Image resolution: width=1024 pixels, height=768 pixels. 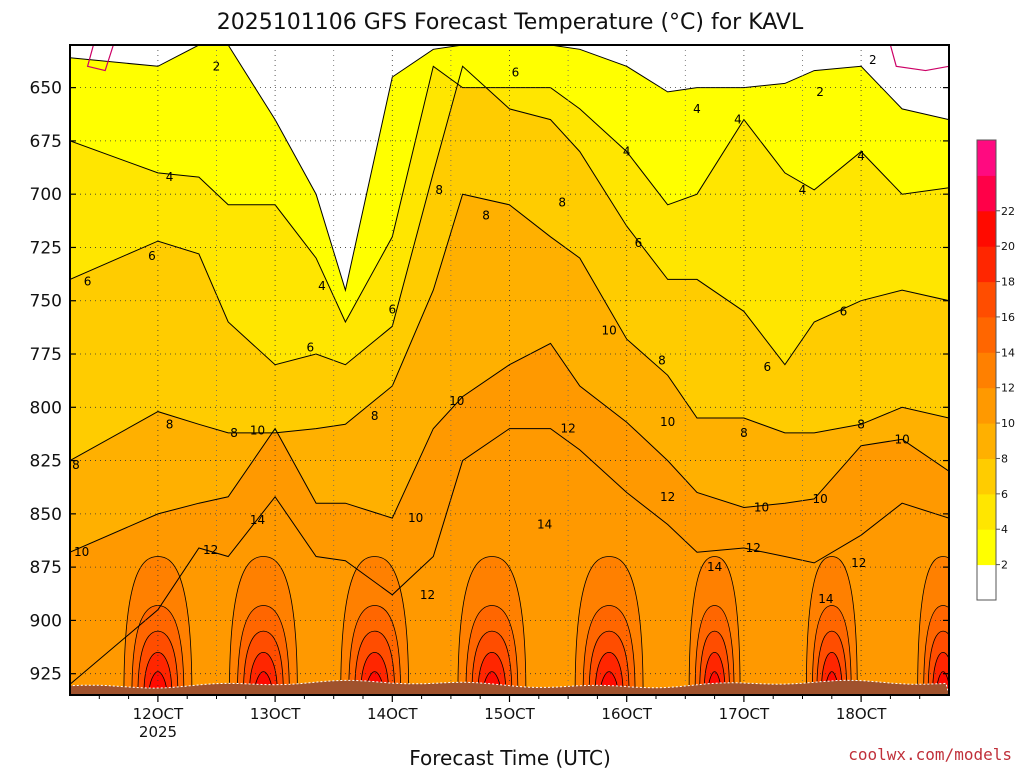 I want to click on colorbar-label-2: 6, so click(x=1004, y=494).